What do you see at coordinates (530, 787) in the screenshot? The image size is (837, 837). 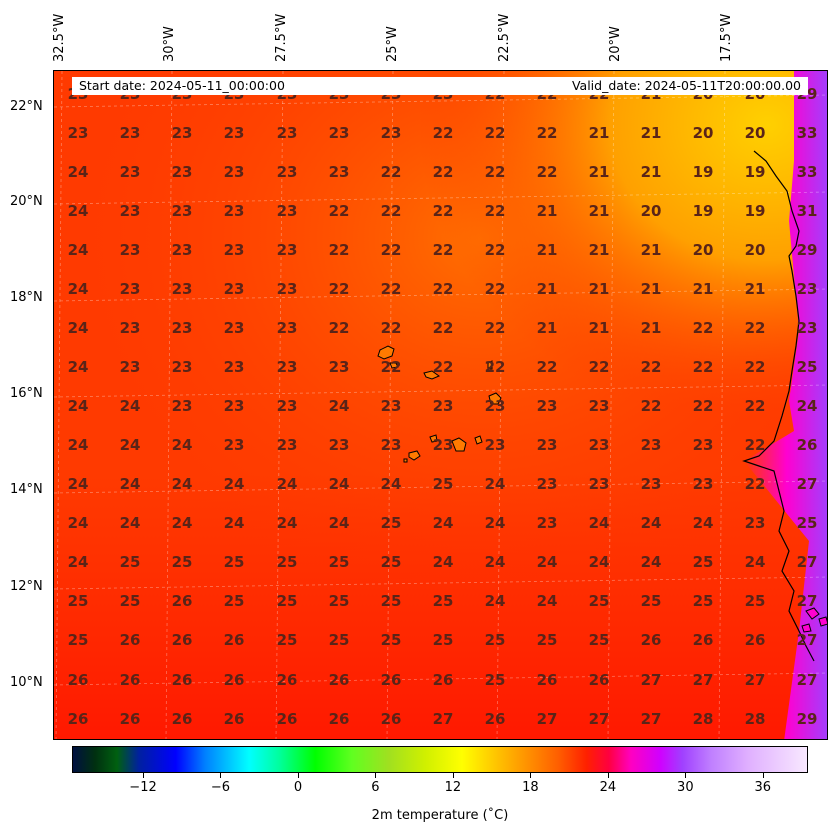 I see `colorbar-tick-label: 18` at bounding box center [530, 787].